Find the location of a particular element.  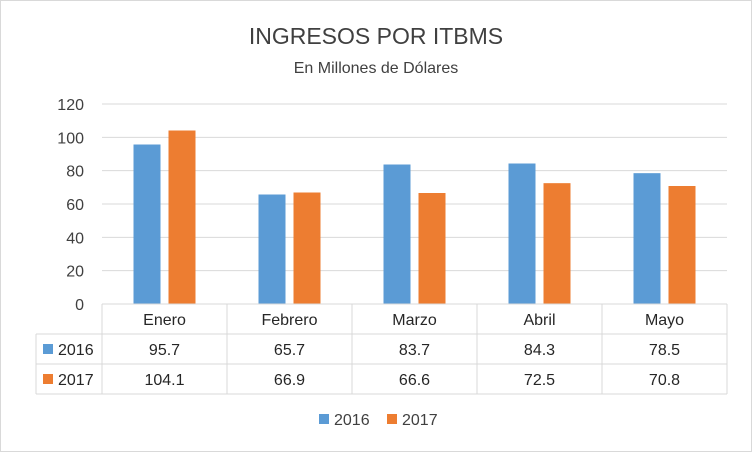

chart-subtitle: En Millones de Dólares is located at coordinates (376, 68).